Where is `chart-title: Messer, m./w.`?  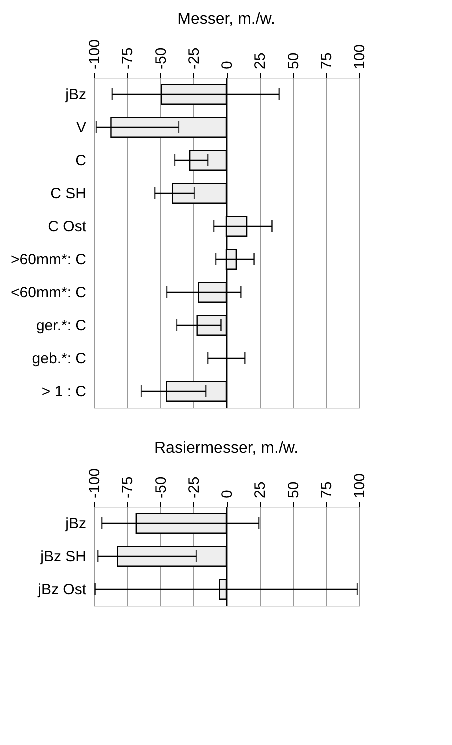
chart-title: Messer, m./w. is located at coordinates (227, 19).